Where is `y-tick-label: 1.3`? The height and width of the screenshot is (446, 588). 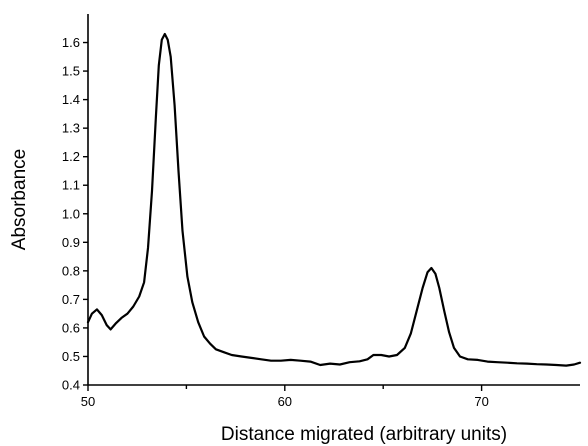 y-tick-label: 1.3 is located at coordinates (71, 128).